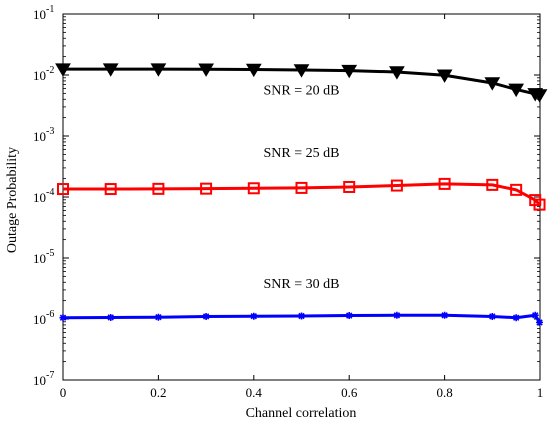 Image resolution: width=550 pixels, height=423 pixels. What do you see at coordinates (301, 413) in the screenshot?
I see `x-axis-title: Channel correlation` at bounding box center [301, 413].